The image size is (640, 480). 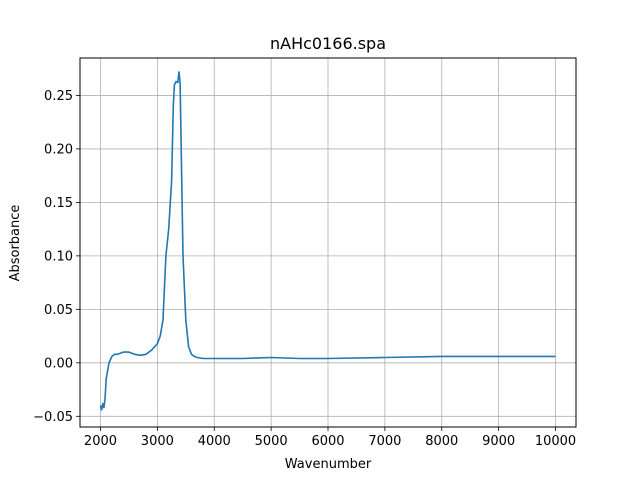 I want to click on x-tick-label: 3000, so click(x=157, y=441).